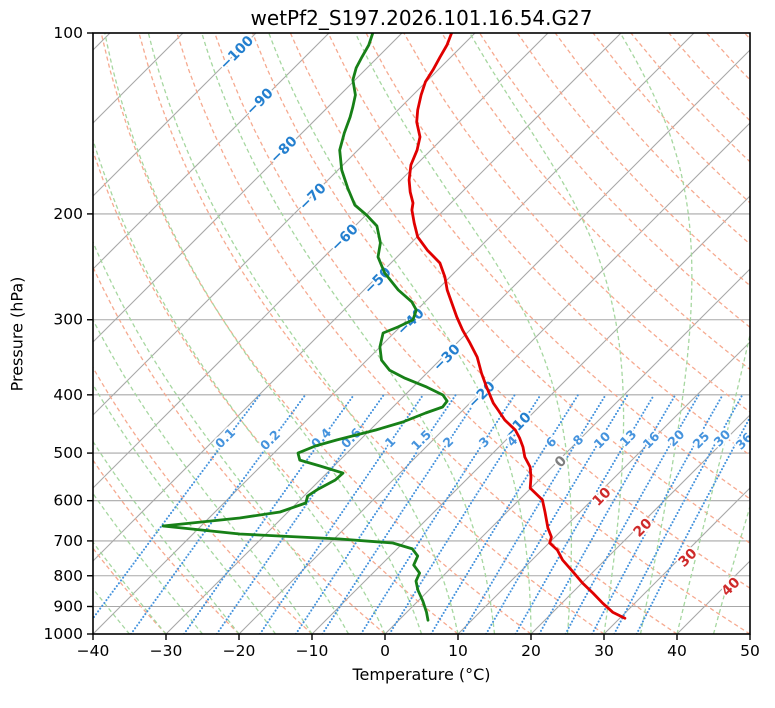 This screenshot has height=708, width=775. I want to click on mixing-ratio-label: 36, so click(744, 440).